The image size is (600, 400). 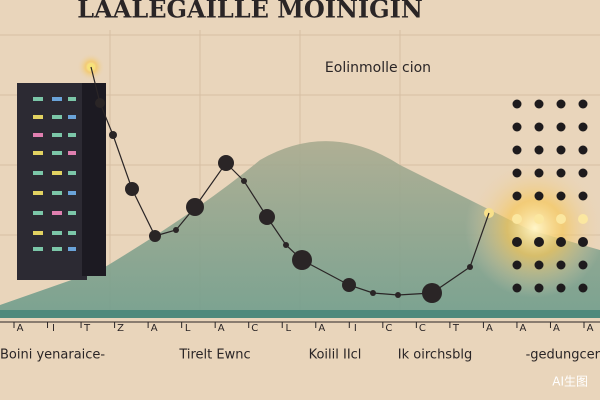 What do you see at coordinates (335, 355) in the screenshot?
I see `label: Koilil IIcl` at bounding box center [335, 355].